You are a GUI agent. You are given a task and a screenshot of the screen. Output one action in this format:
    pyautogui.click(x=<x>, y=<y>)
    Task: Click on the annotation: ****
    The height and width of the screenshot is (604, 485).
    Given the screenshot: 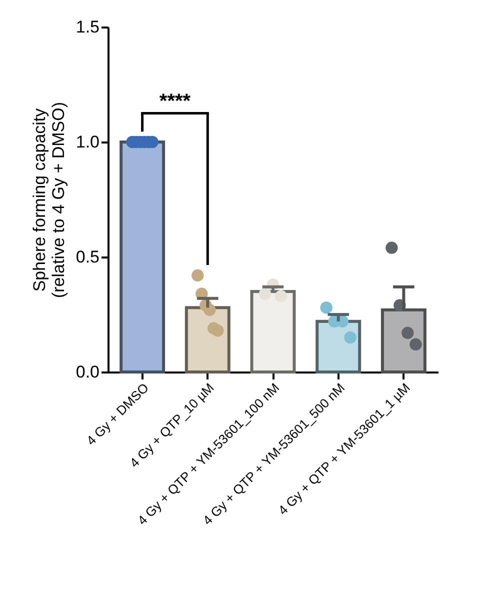 What is the action you would take?
    pyautogui.click(x=175, y=101)
    